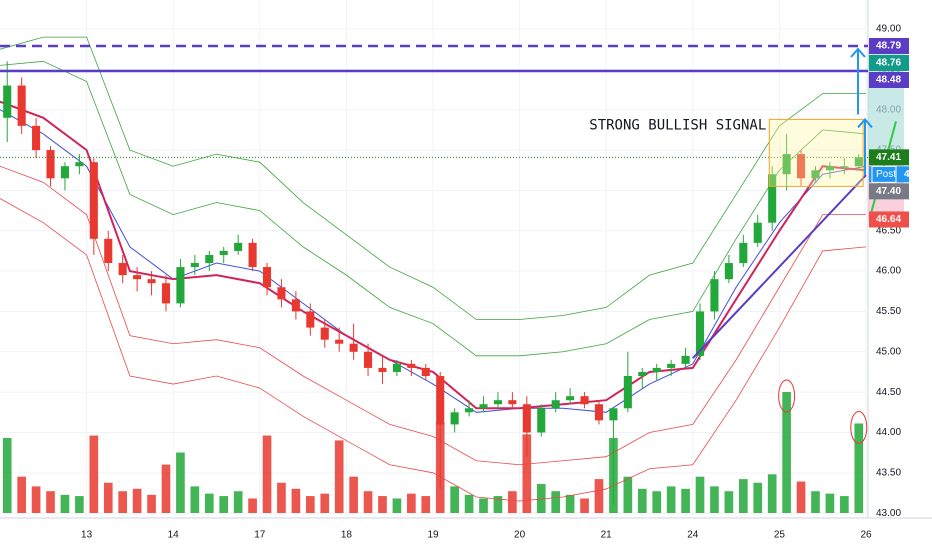 The image size is (932, 550). Describe the element at coordinates (520, 535) in the screenshot. I see `x-tick-label: 20` at that location.